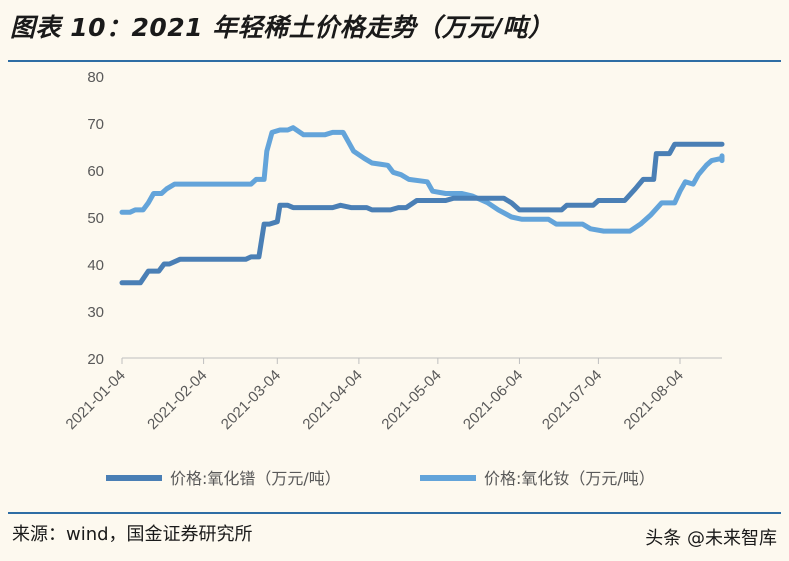 This screenshot has width=789, height=561. Describe the element at coordinates (177, 400) in the screenshot. I see `x-tick-label: 2021-02-04` at that location.